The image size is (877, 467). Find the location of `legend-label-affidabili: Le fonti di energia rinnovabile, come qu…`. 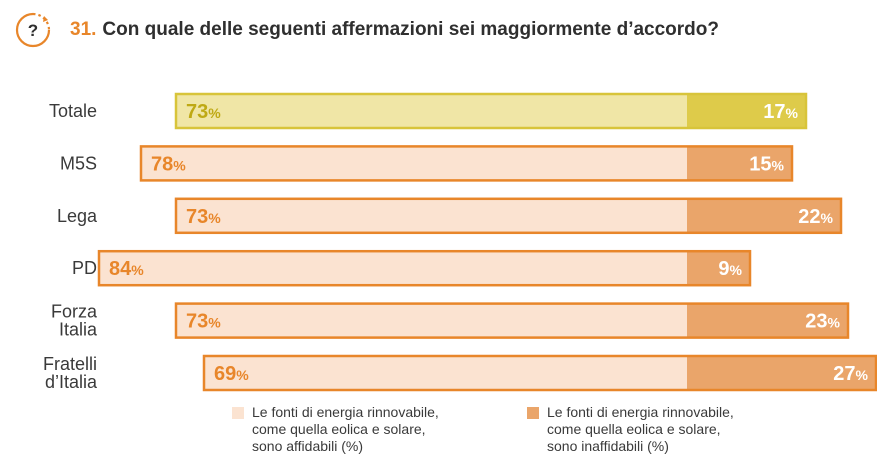

legend-label-affidabili: Le fonti di energia rinnovabile, come qu… is located at coordinates (345, 429).